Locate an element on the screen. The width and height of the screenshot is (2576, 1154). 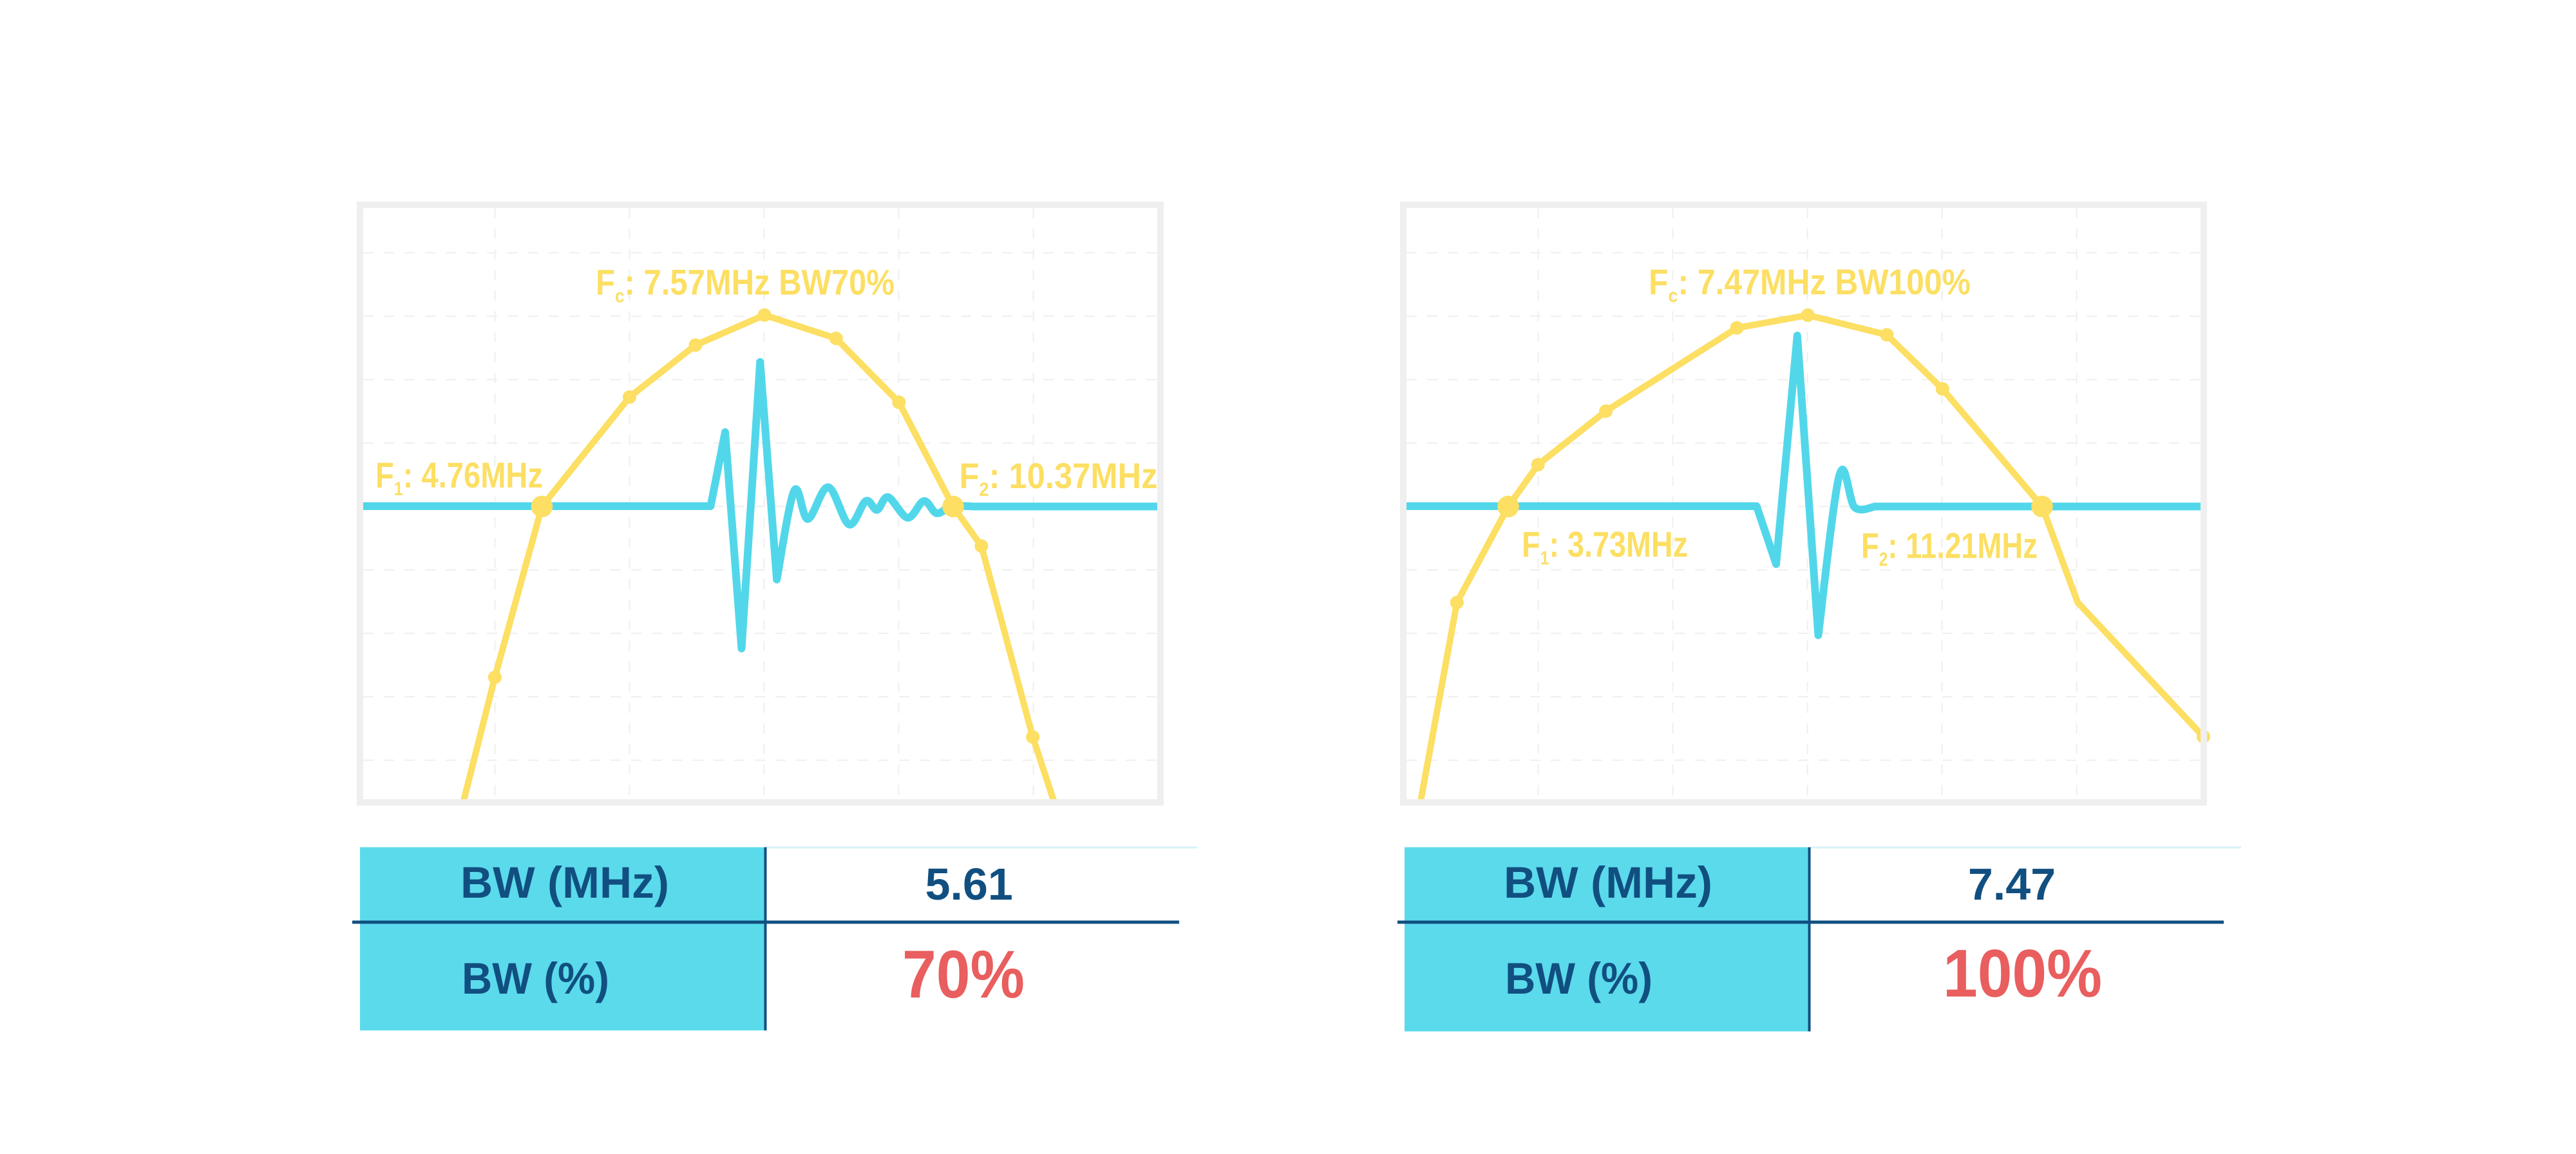
svg-text: 100% is located at coordinates (2022, 974).